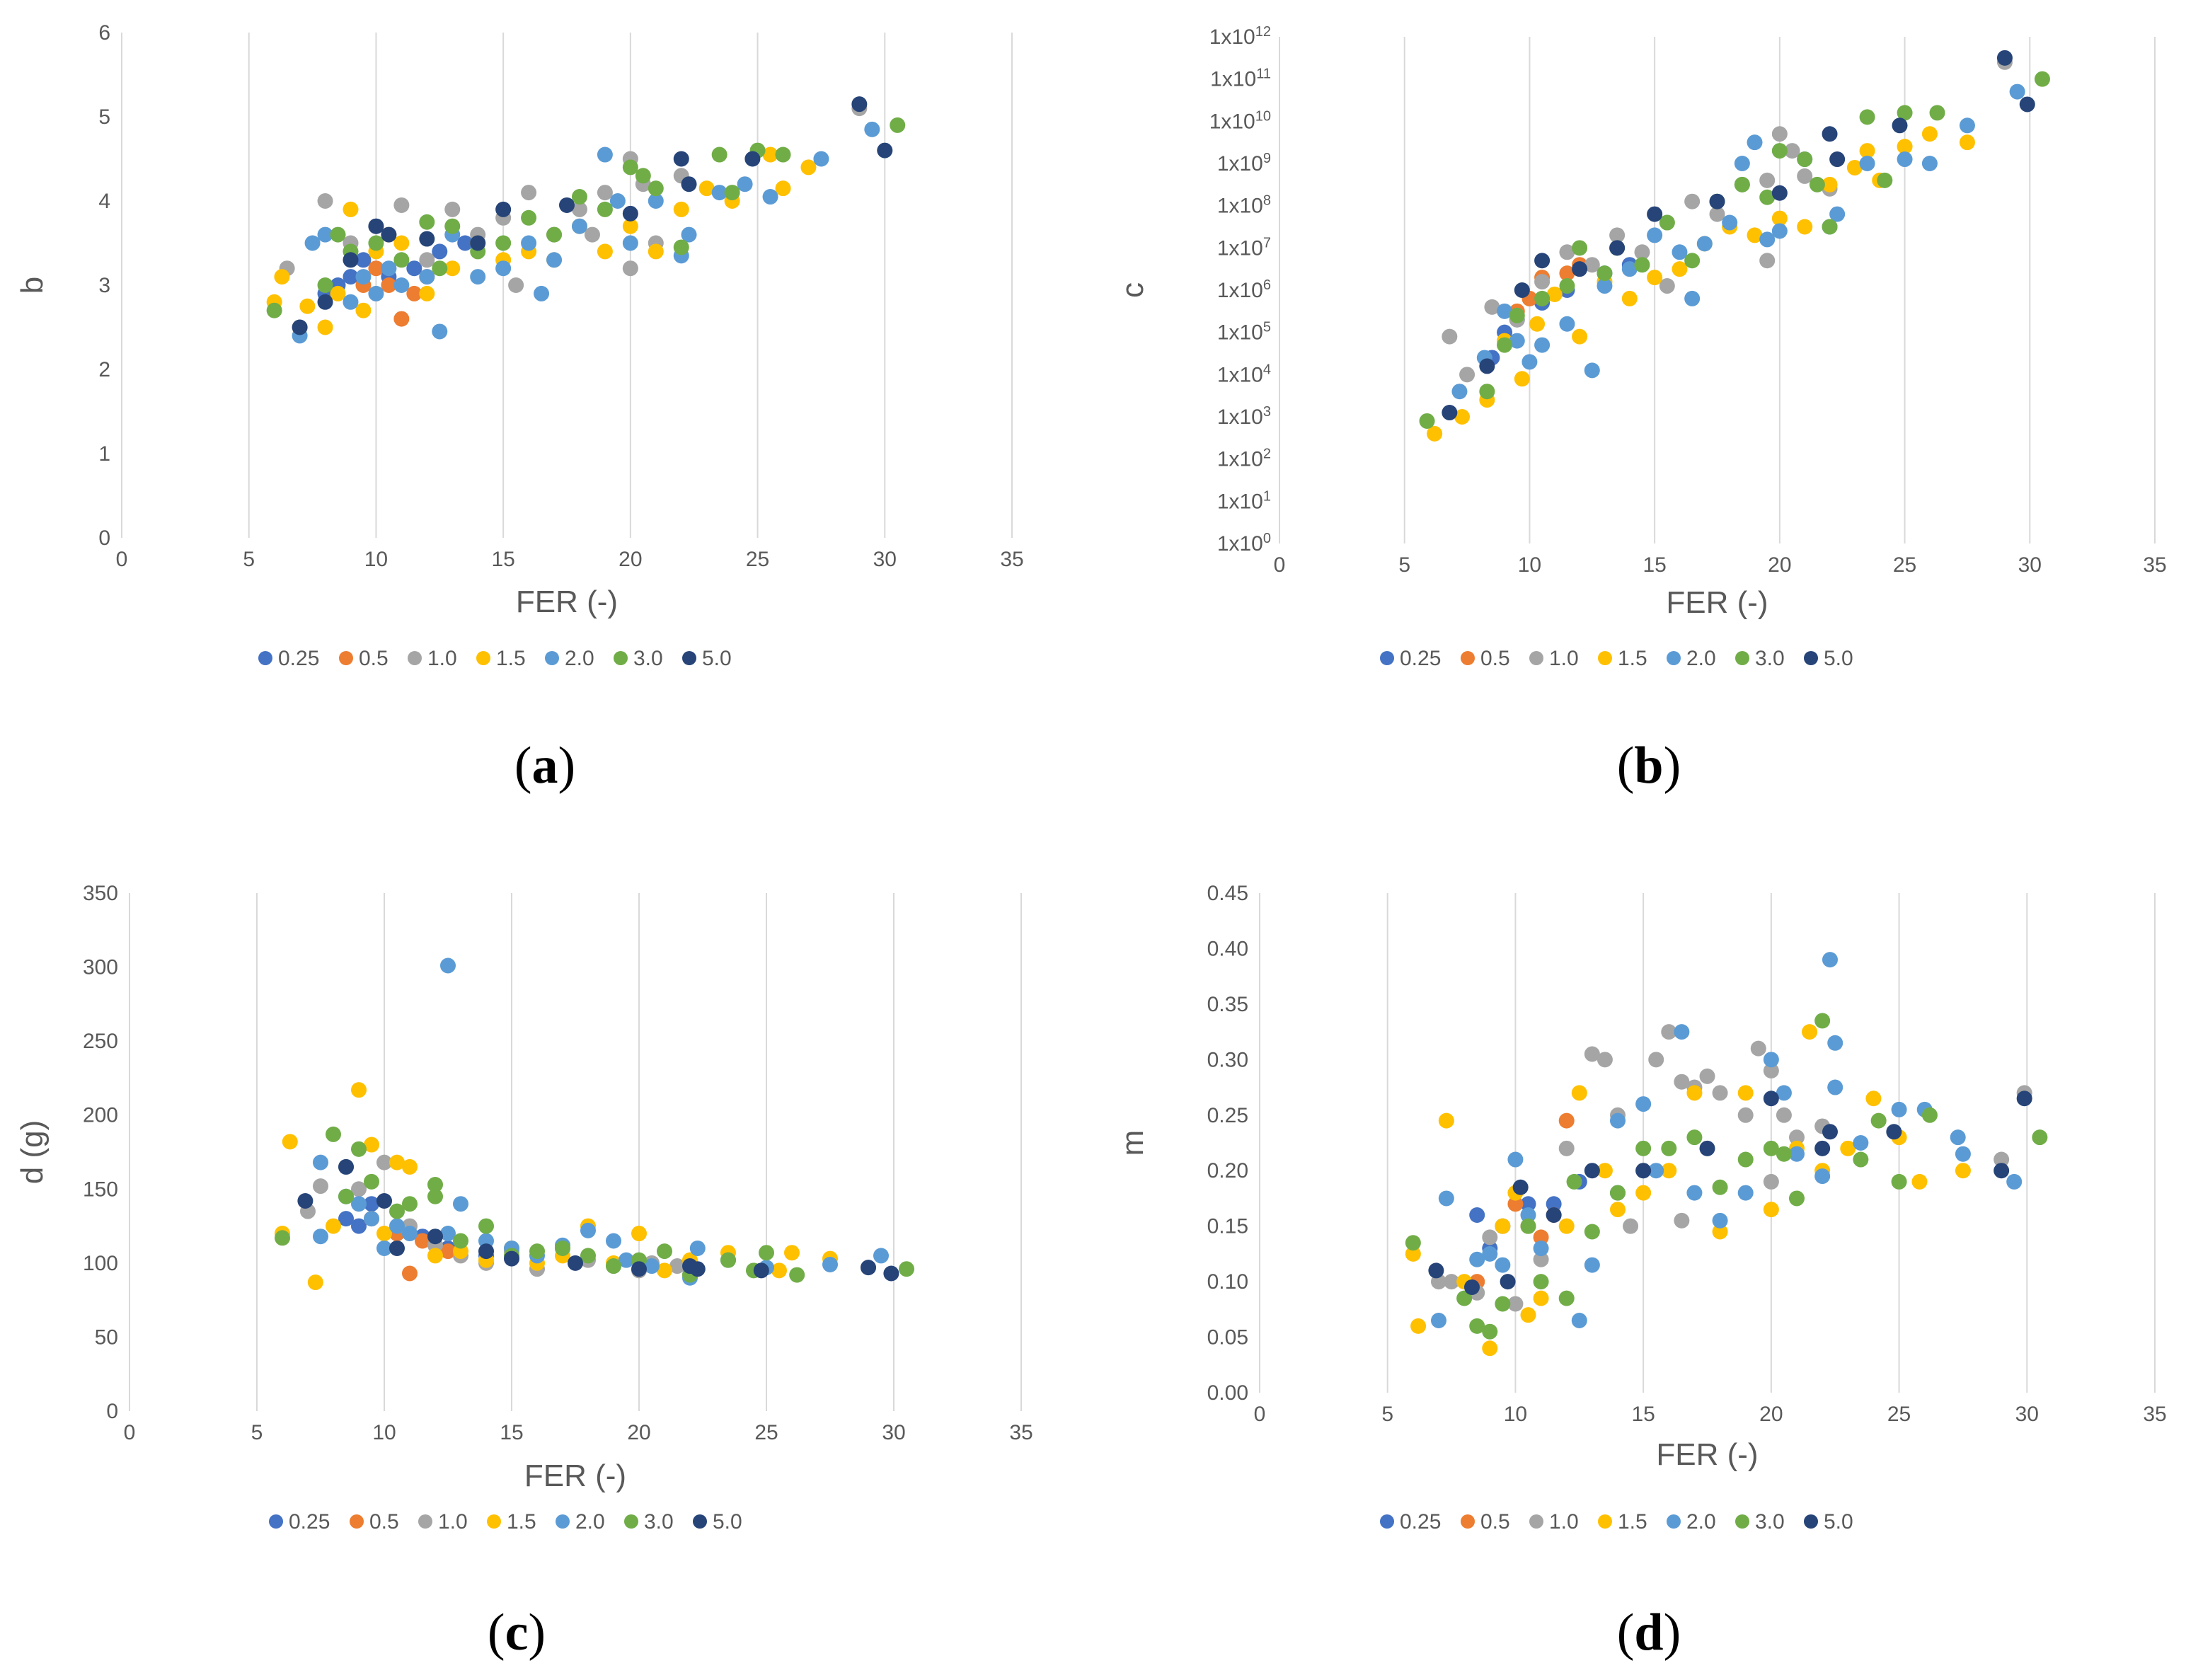 The height and width of the screenshot is (1680, 2186). I want to click on legend-label: 1.0, so click(1564, 658).